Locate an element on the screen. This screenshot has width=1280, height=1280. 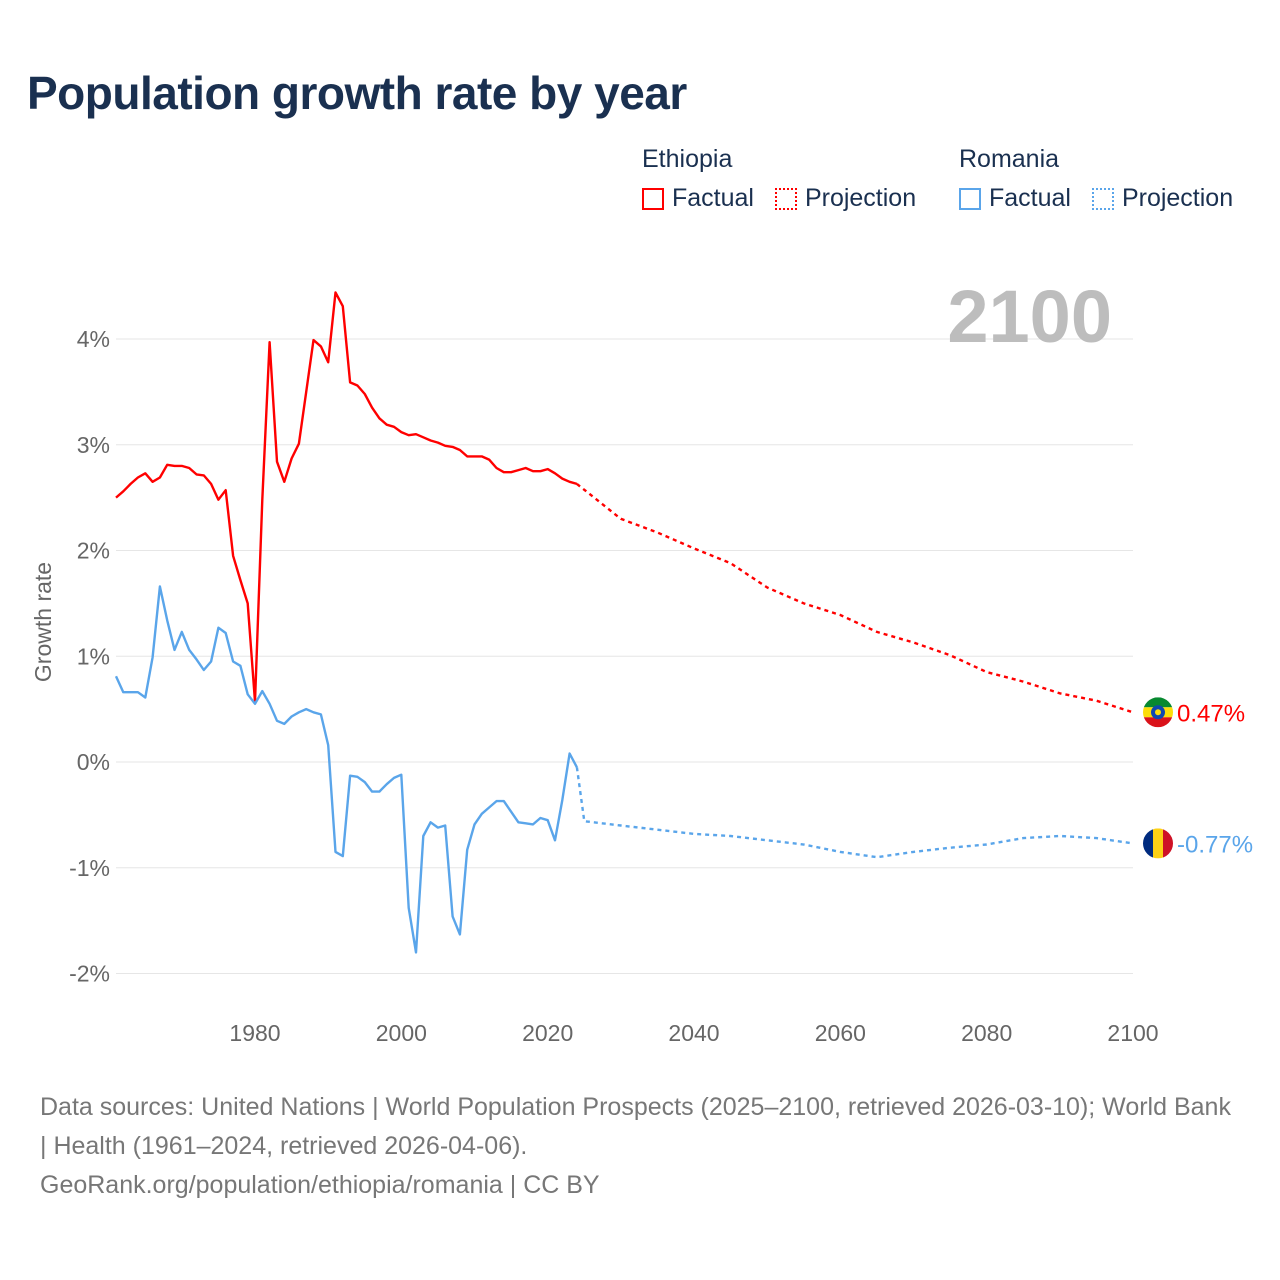
y-tick-label: 4% is located at coordinates (93, 339).